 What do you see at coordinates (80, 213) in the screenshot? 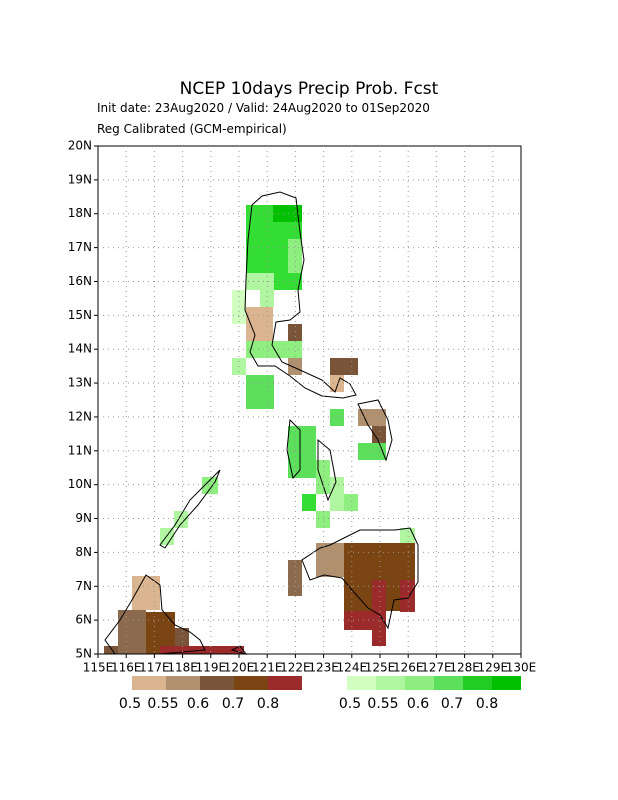
I see `lat-label: 18N` at bounding box center [80, 213].